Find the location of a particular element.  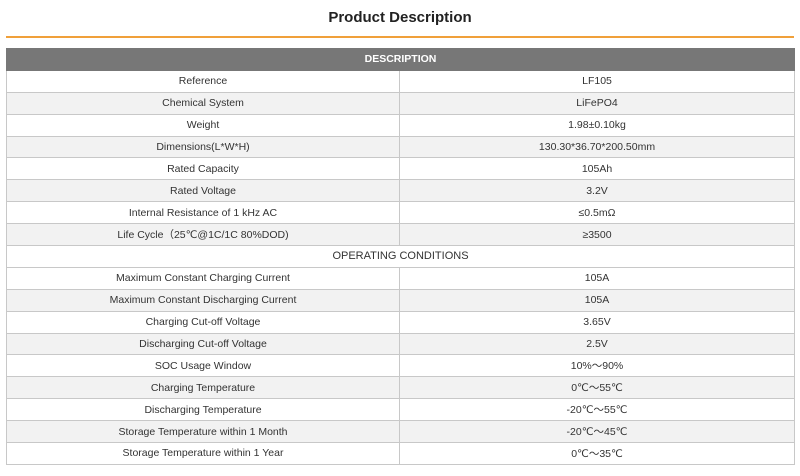

spec-label: Rated Voltage is located at coordinates (203, 191).